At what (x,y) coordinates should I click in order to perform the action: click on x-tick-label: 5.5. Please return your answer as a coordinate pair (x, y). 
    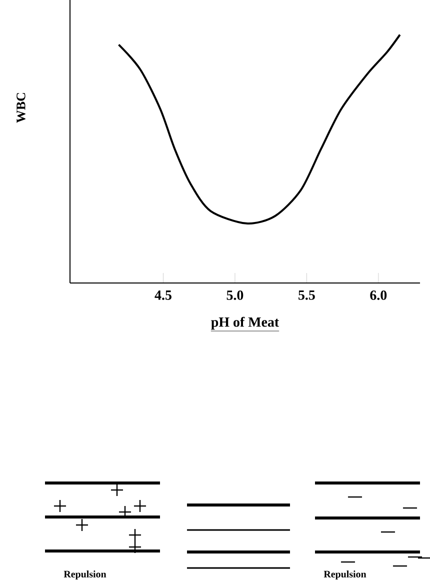
    Looking at the image, I should click on (306, 295).